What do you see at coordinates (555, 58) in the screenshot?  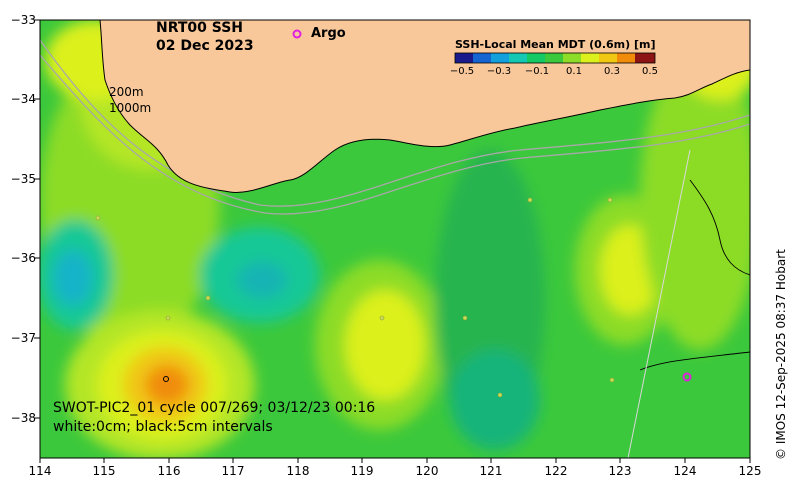 I see `colorbar` at bounding box center [555, 58].